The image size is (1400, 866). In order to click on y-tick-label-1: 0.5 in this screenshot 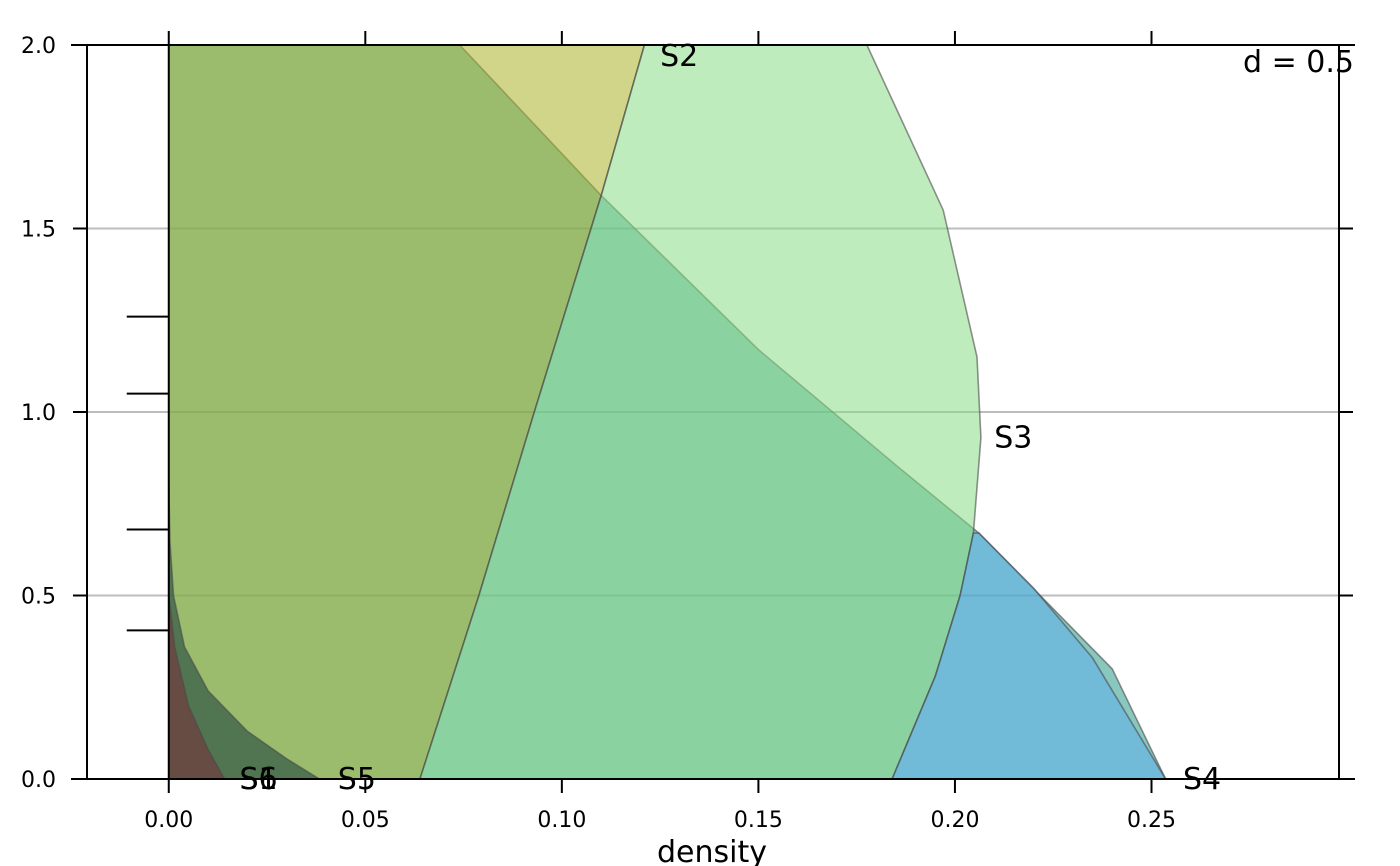, I will do `click(38, 597)`.